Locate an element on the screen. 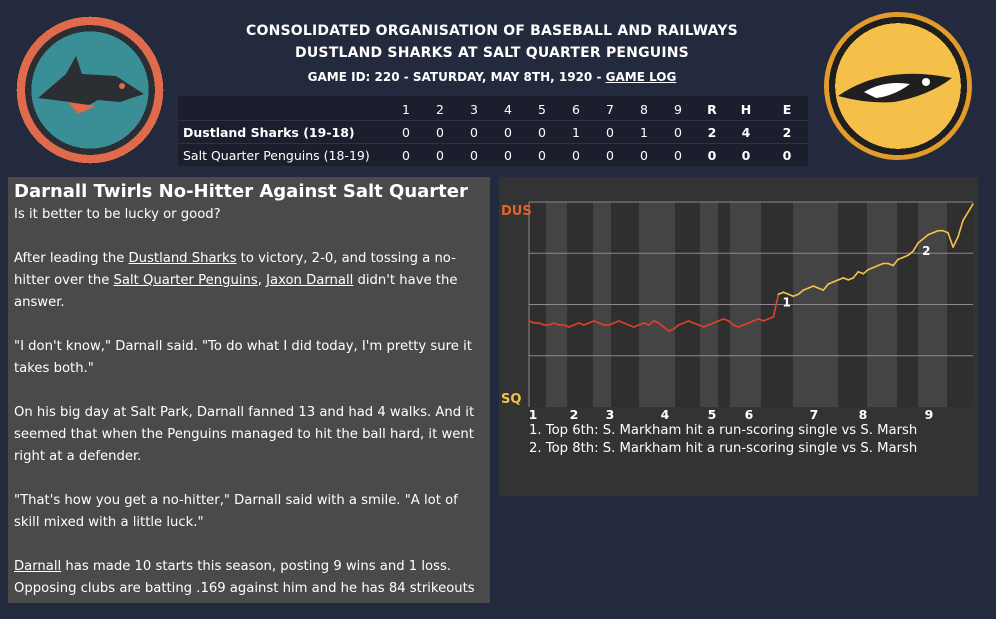  line-score-row: Dustland Sharks (19-18) 0 0 0 0 0 1 0 1 0 2 4 2 is located at coordinates (493, 131).